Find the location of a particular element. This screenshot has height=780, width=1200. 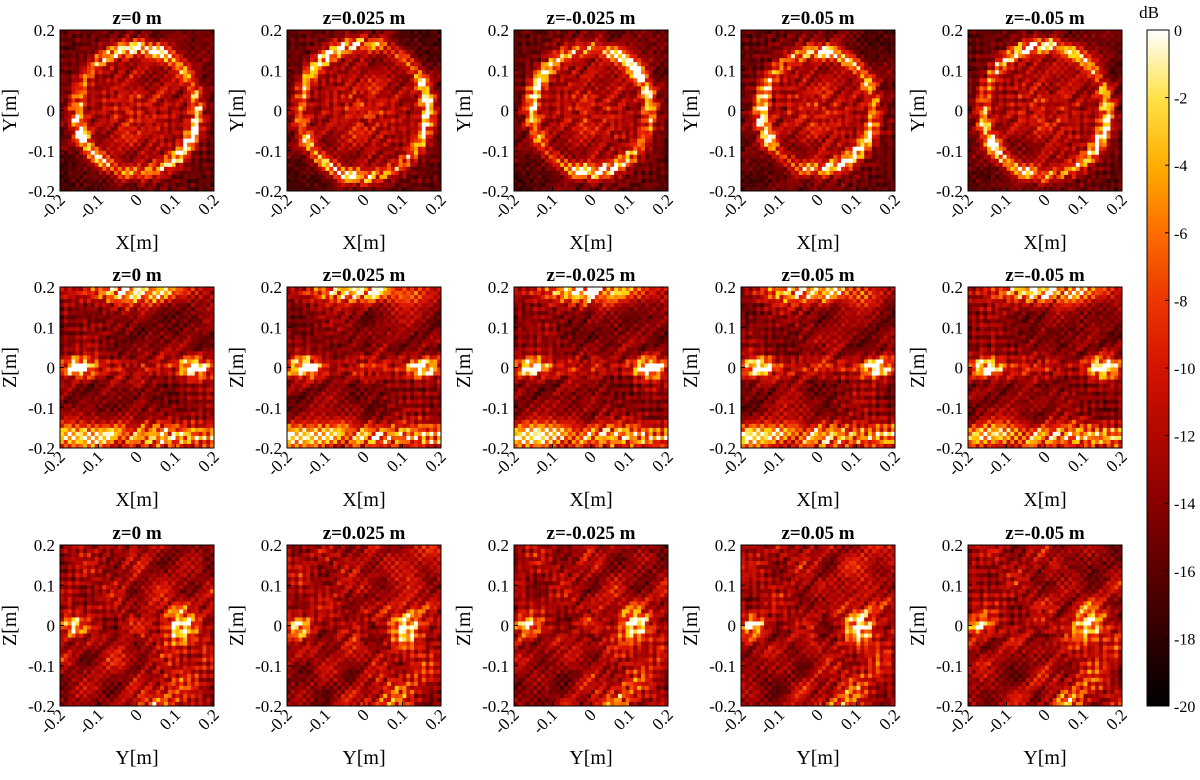

colorbar-tick-label: -4 is located at coordinates (1180, 166).